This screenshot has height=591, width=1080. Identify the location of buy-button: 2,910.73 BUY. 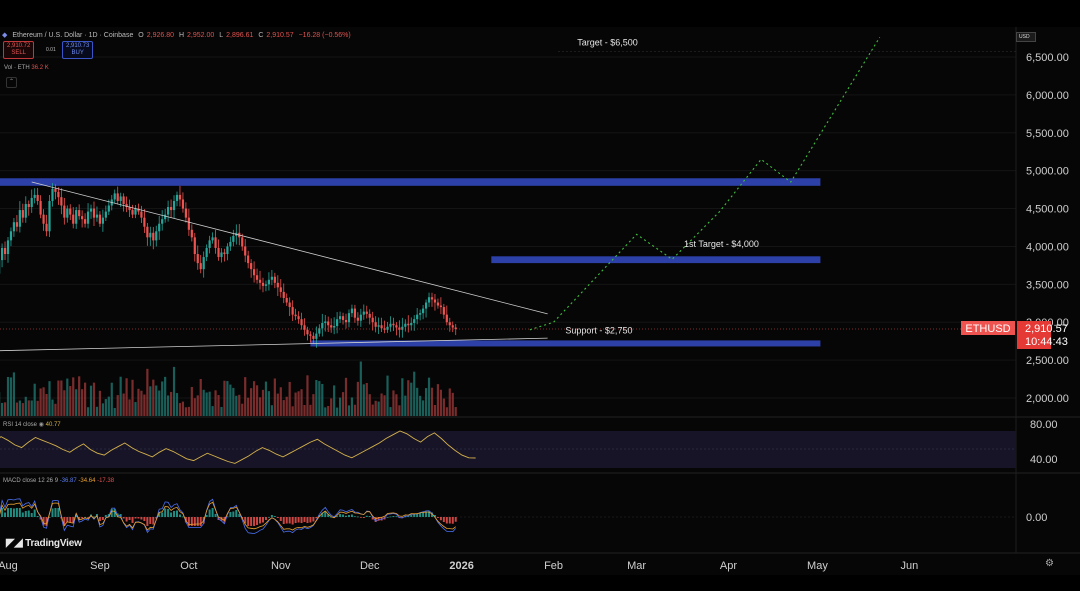
(78, 50).